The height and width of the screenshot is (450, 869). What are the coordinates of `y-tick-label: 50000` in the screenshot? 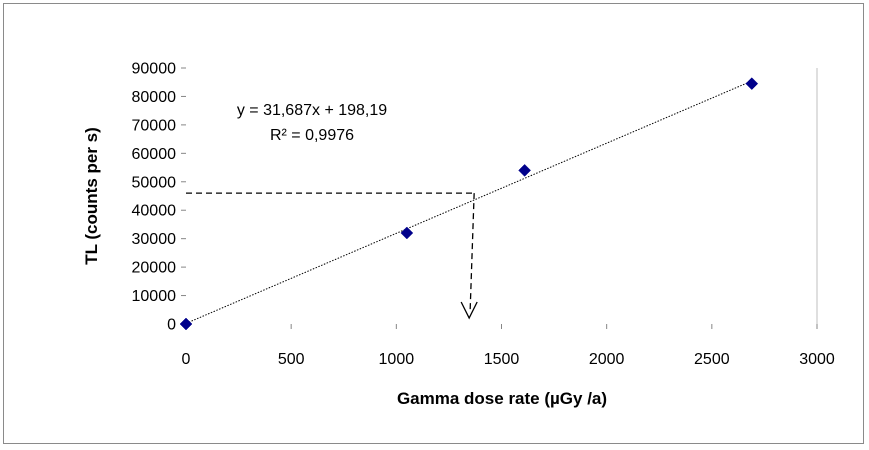 It's located at (154, 182).